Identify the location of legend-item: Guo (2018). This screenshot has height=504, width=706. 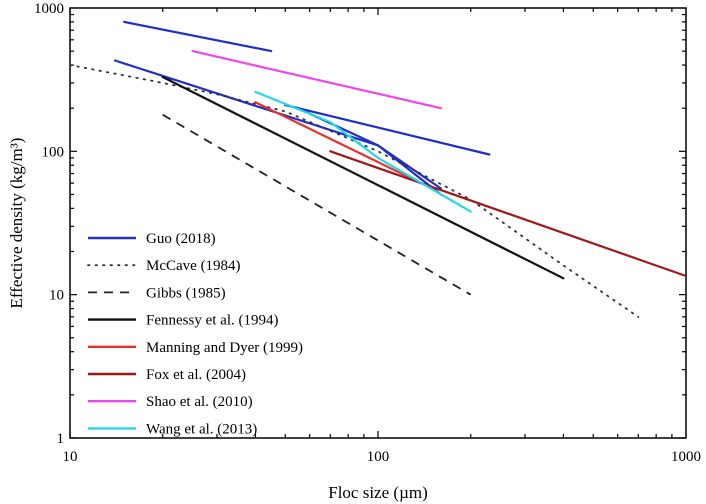
(152, 239).